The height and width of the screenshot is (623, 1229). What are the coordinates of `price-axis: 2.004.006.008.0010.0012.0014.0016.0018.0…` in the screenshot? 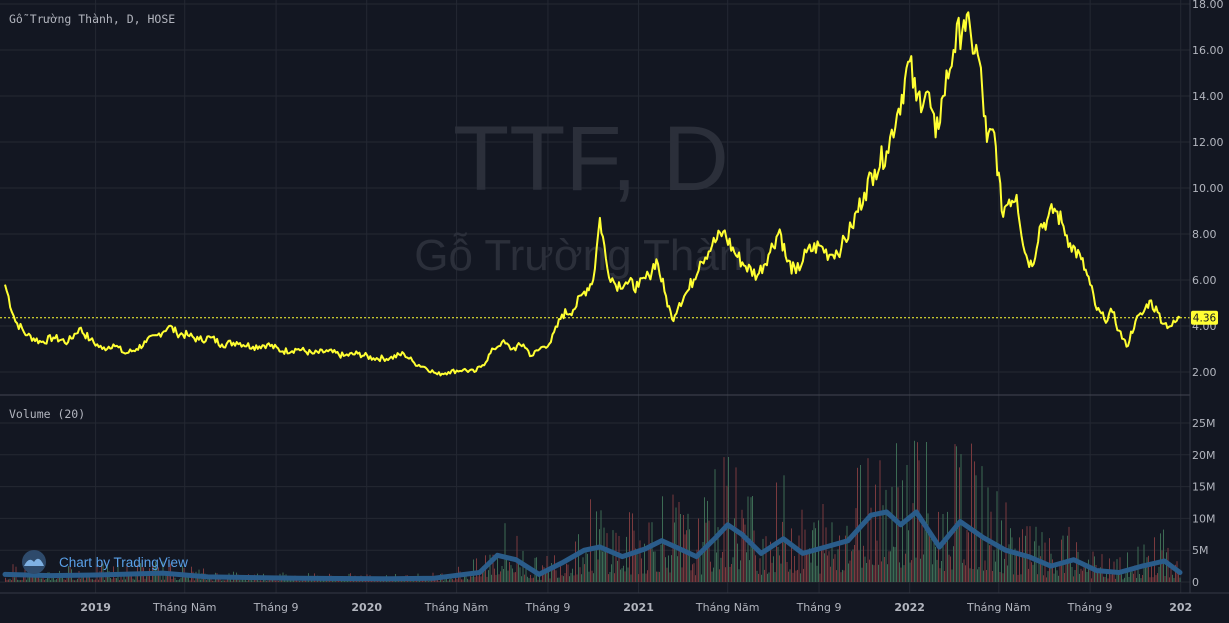 It's located at (1208, 189).